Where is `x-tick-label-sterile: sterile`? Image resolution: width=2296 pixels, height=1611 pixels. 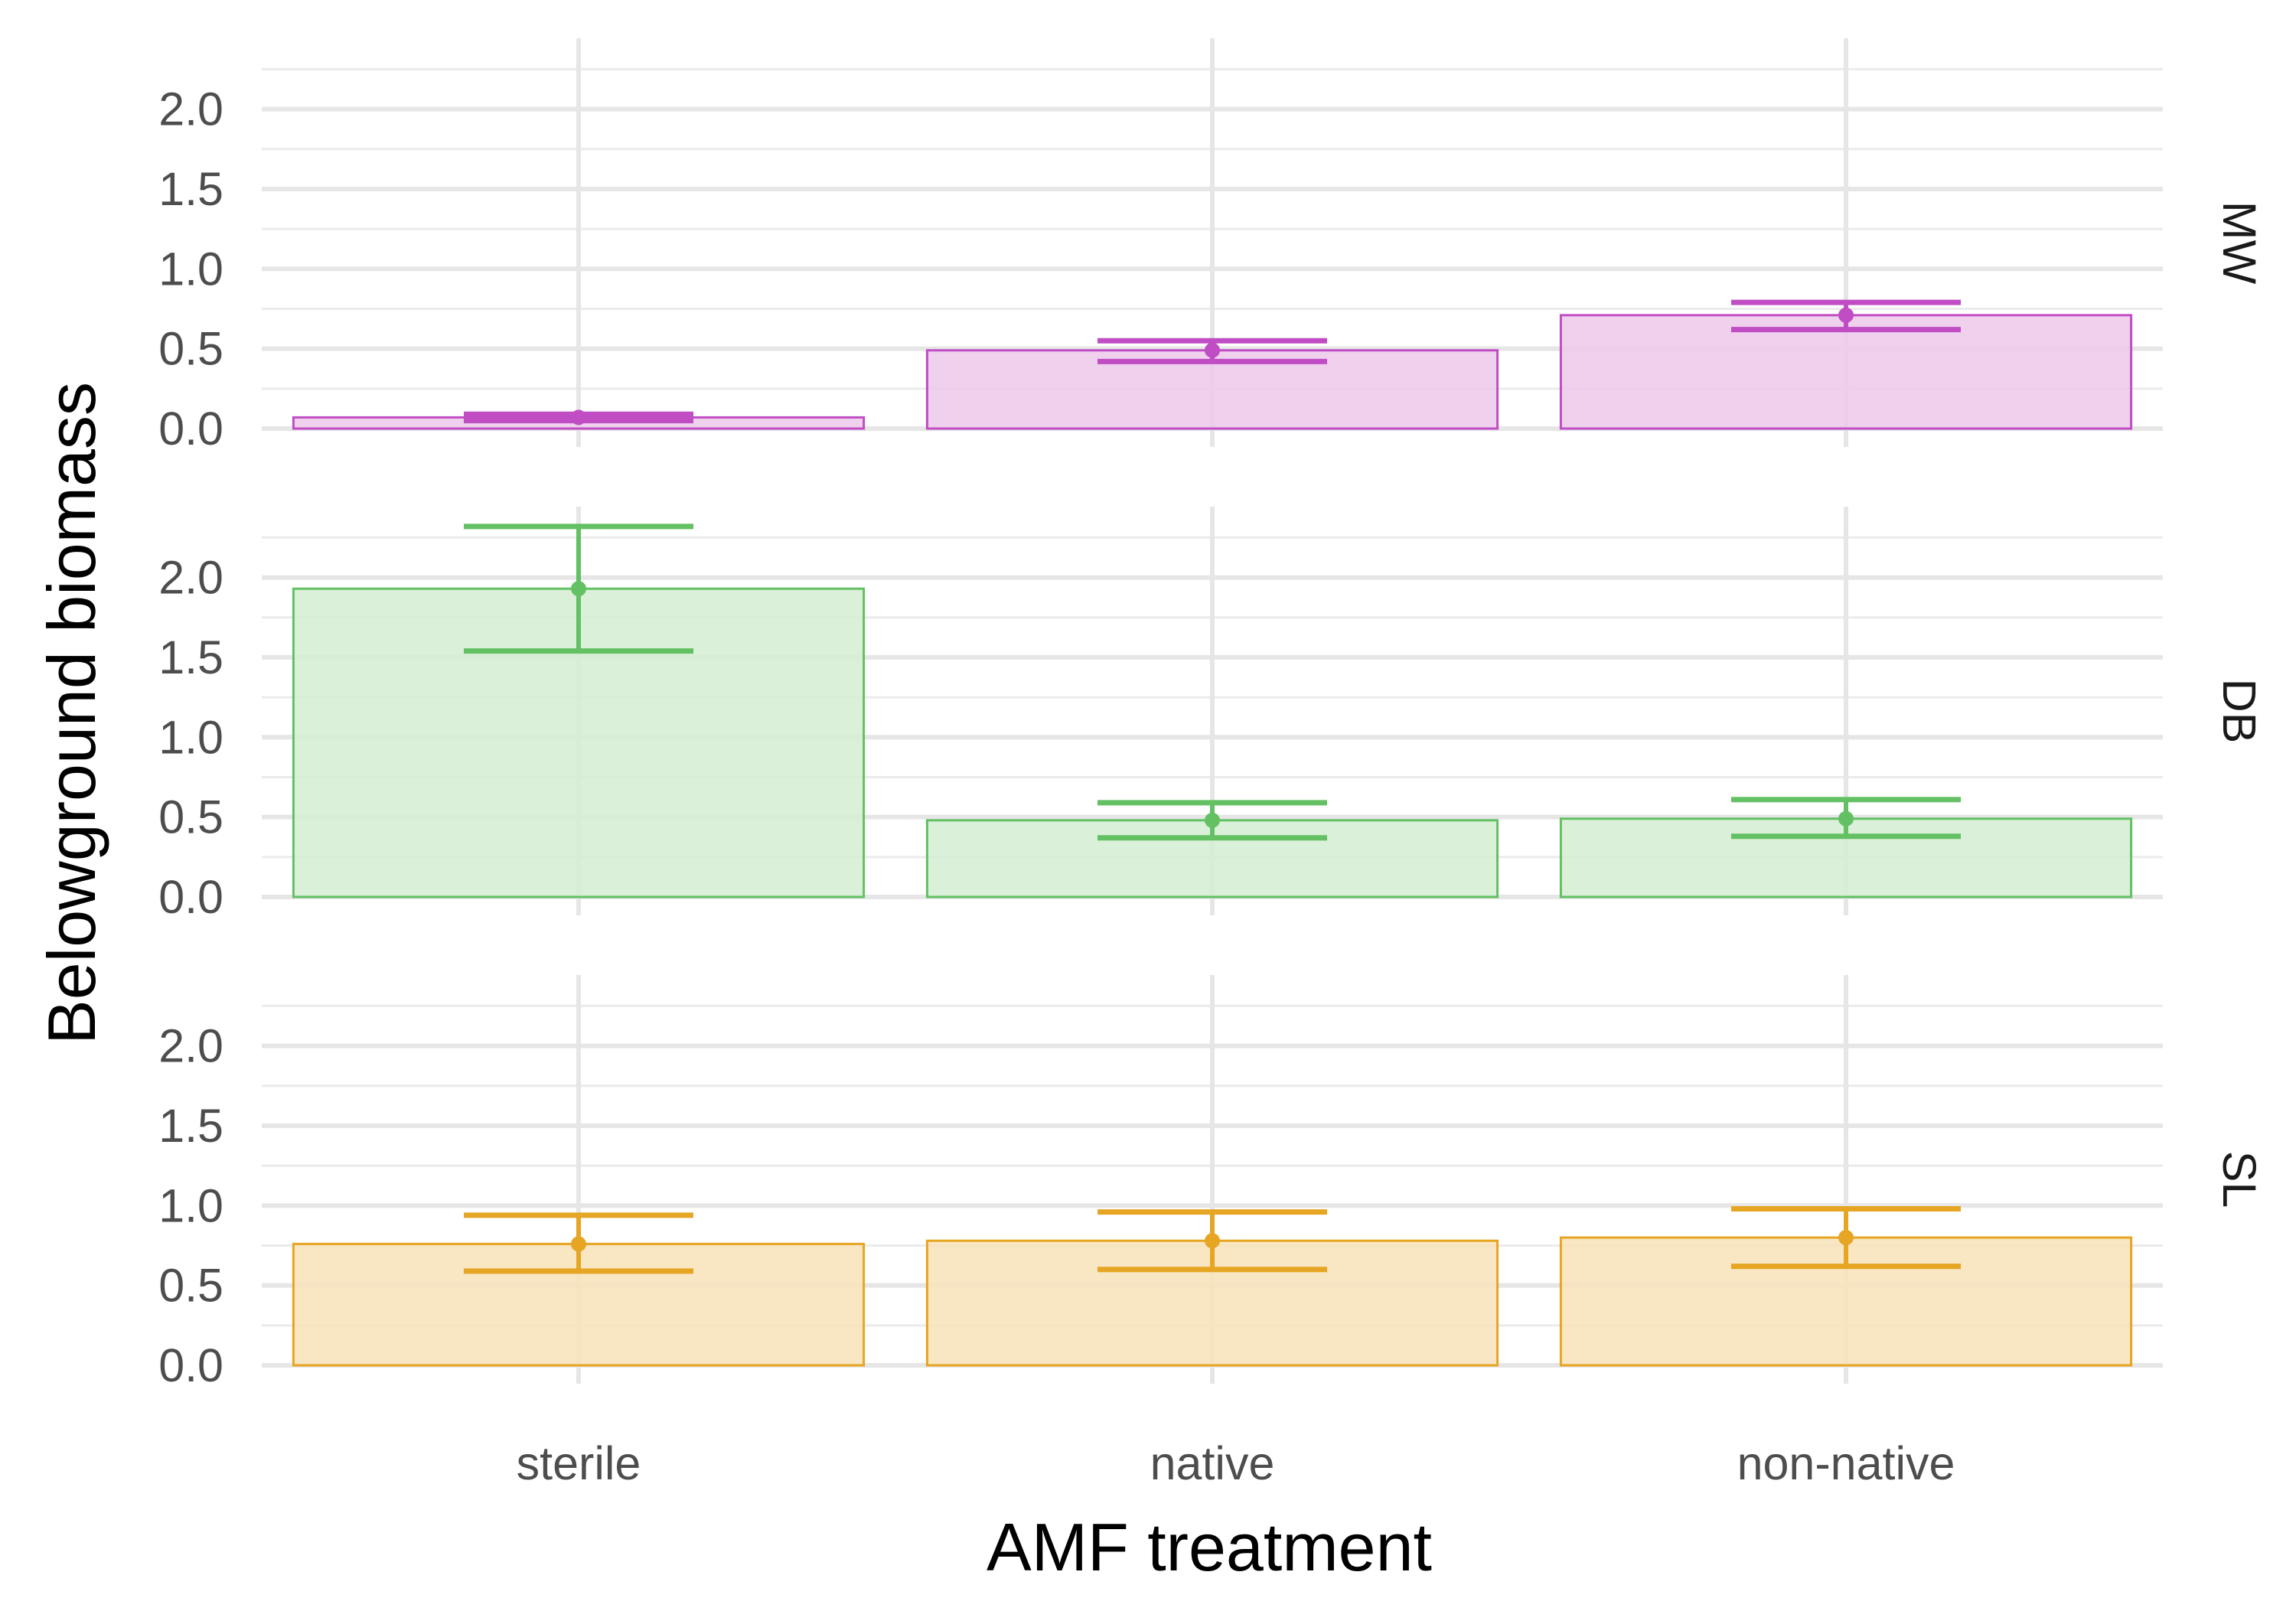 x-tick-label-sterile: sterile is located at coordinates (579, 1463).